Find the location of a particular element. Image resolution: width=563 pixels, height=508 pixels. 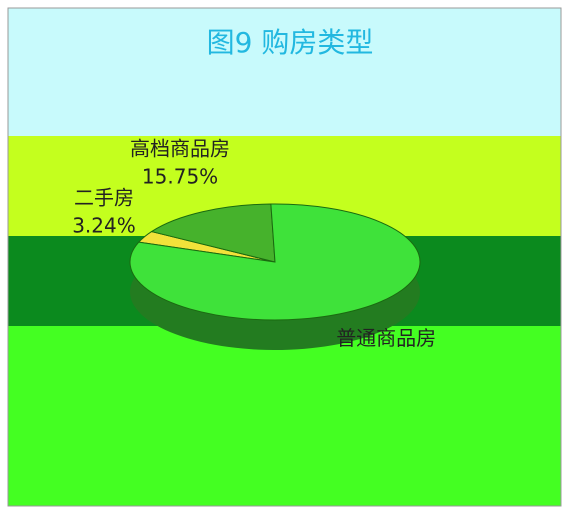

chart-title: 图9 购房类型 is located at coordinates (290, 42).